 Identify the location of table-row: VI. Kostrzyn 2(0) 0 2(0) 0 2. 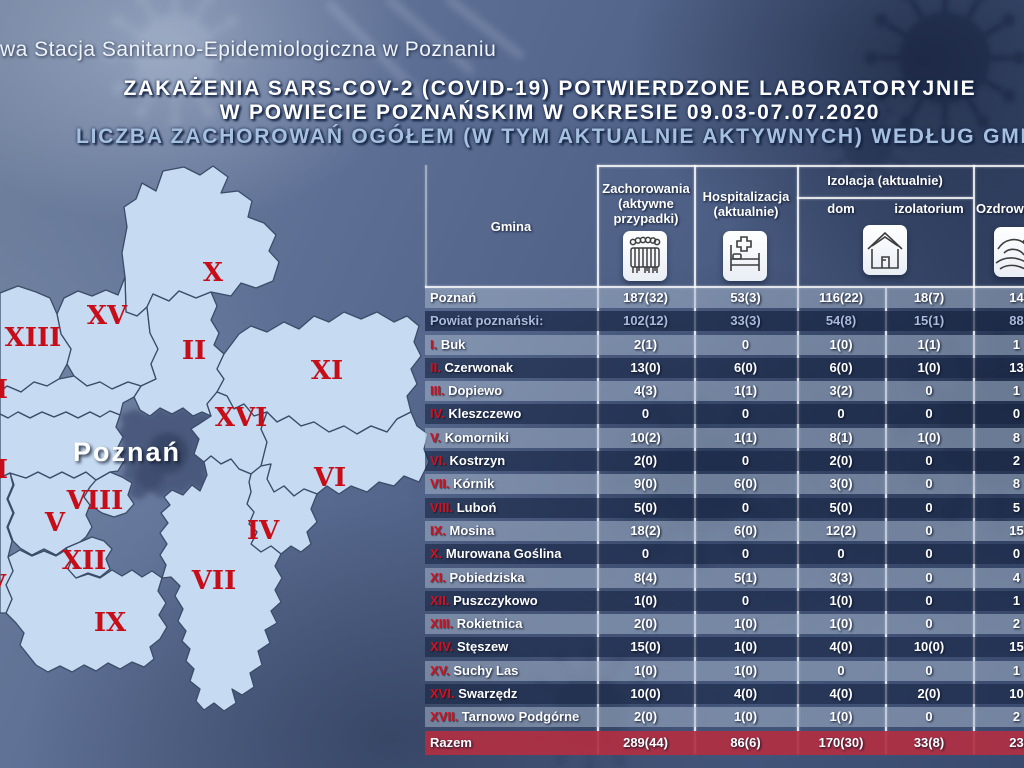
(724, 461).